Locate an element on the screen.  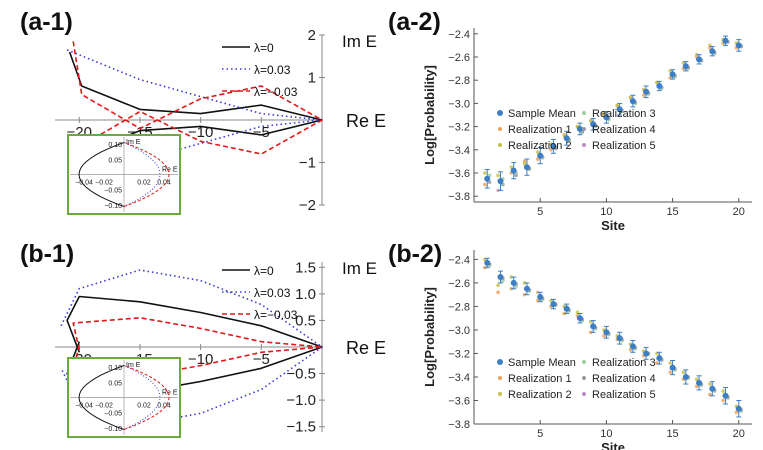
panel-label-b2: (b-2) is located at coordinates (415, 254).